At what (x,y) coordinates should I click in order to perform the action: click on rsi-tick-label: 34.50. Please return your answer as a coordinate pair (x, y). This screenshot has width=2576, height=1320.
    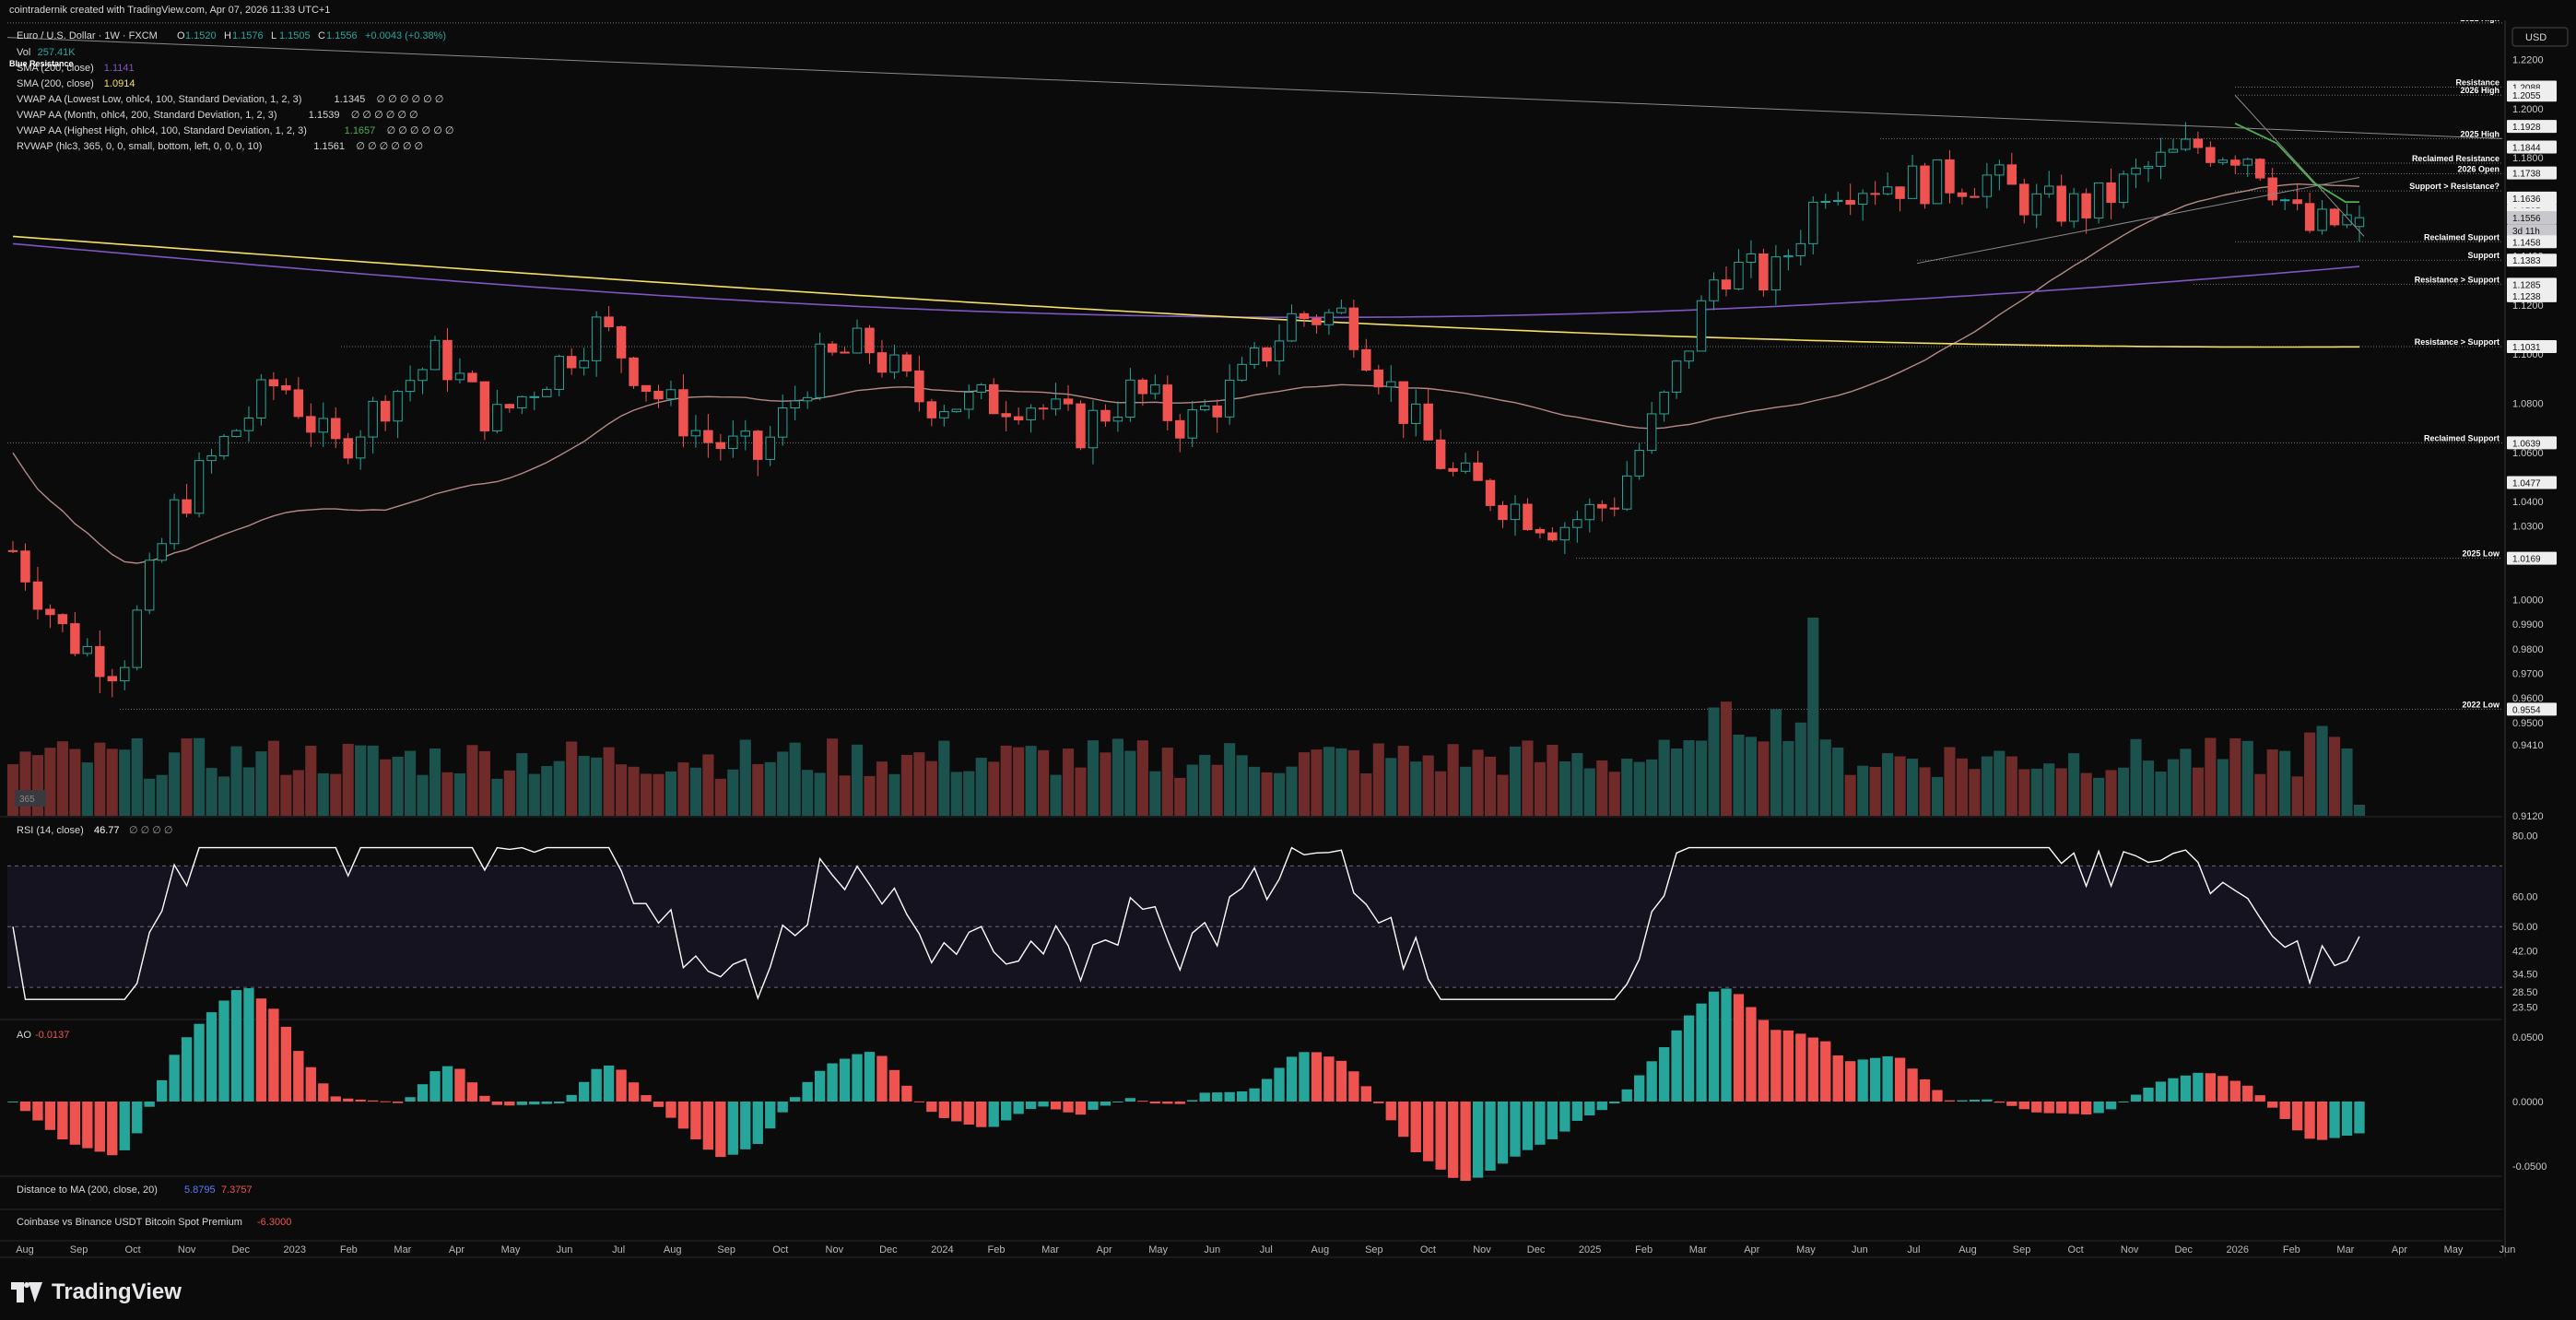
    Looking at the image, I should click on (2525, 974).